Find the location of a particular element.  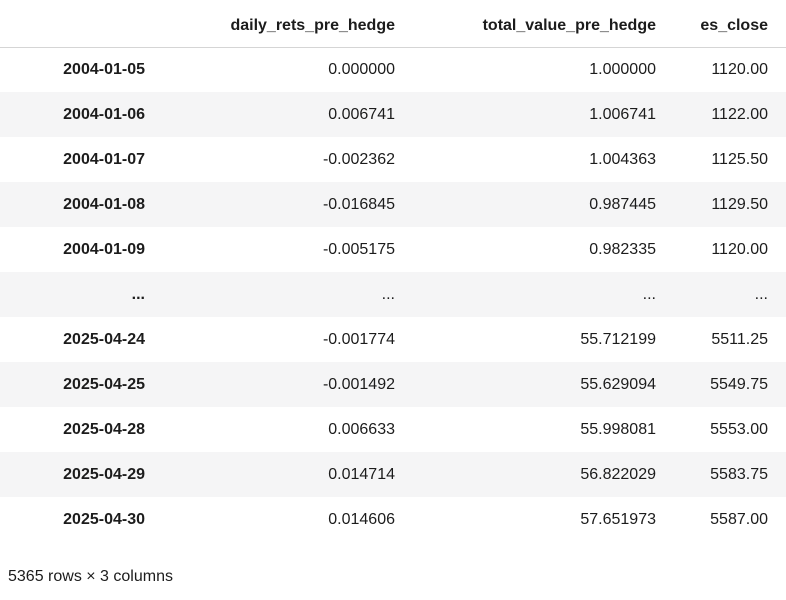

table-row: 2025-04-24 -0.001774 55.712199 5511.25 is located at coordinates (393, 339).